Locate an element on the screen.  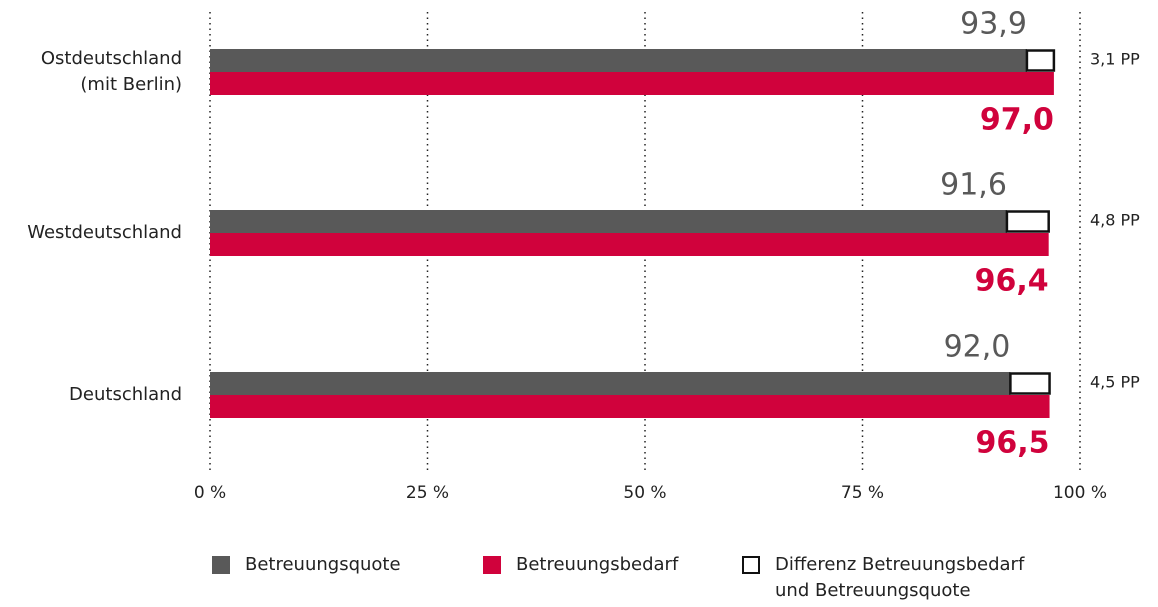
y-tick-label: Ostdeutschland (mit Berlin) is located at coordinates (111, 71).